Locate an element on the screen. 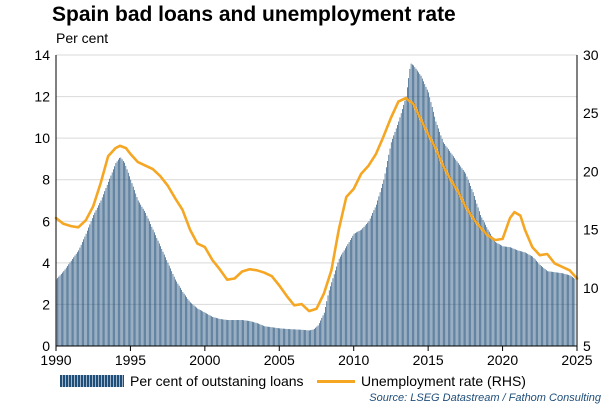 This screenshot has width=615, height=410. left-tick-label: 6 is located at coordinates (46, 221).